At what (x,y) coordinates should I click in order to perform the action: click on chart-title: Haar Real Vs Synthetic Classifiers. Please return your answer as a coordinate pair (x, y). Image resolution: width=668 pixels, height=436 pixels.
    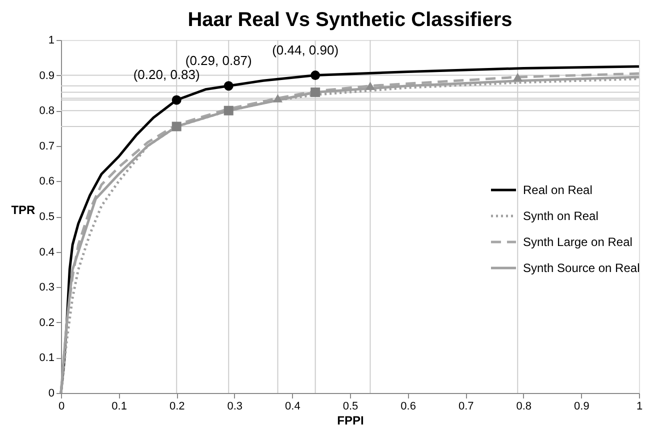
    Looking at the image, I should click on (350, 20).